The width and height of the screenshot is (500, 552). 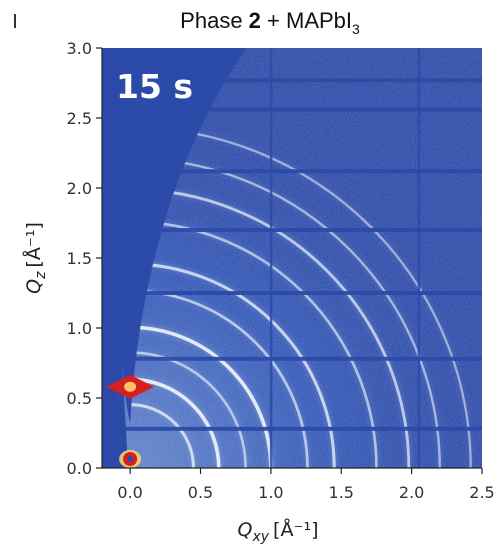 I want to click on y-tick-label: 2.5, so click(x=79, y=118).